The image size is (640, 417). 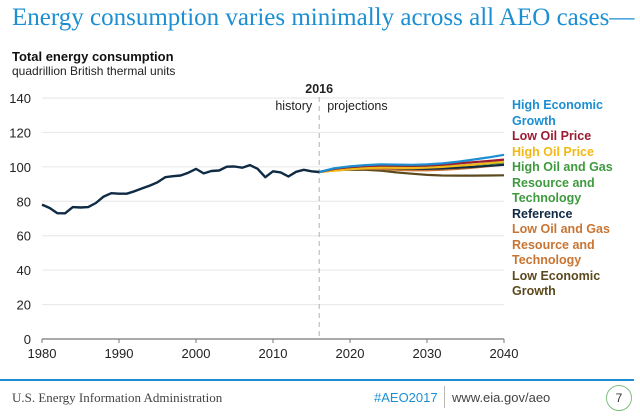 What do you see at coordinates (273, 353) in the screenshot?
I see `x-tick-label: 2010` at bounding box center [273, 353].